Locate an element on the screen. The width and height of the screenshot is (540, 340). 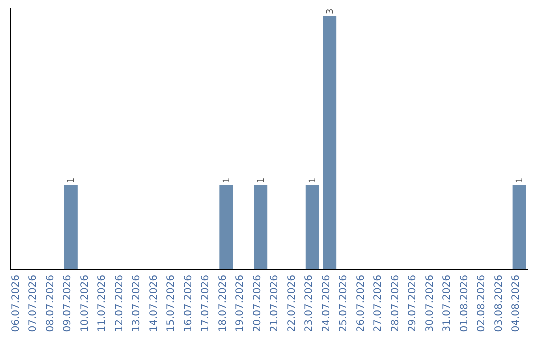
x-tick-label: 28.07.2026 is located at coordinates (396, 303).